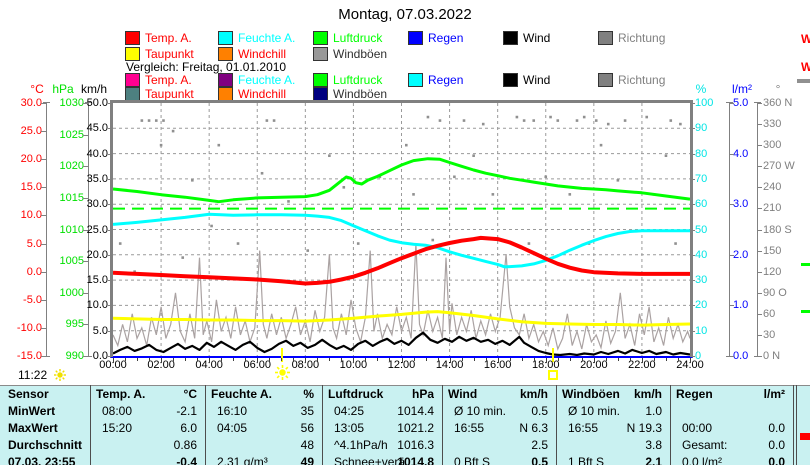 The image size is (810, 465). What do you see at coordinates (537, 38) in the screenshot?
I see `legend-item-label: Wind` at bounding box center [537, 38].